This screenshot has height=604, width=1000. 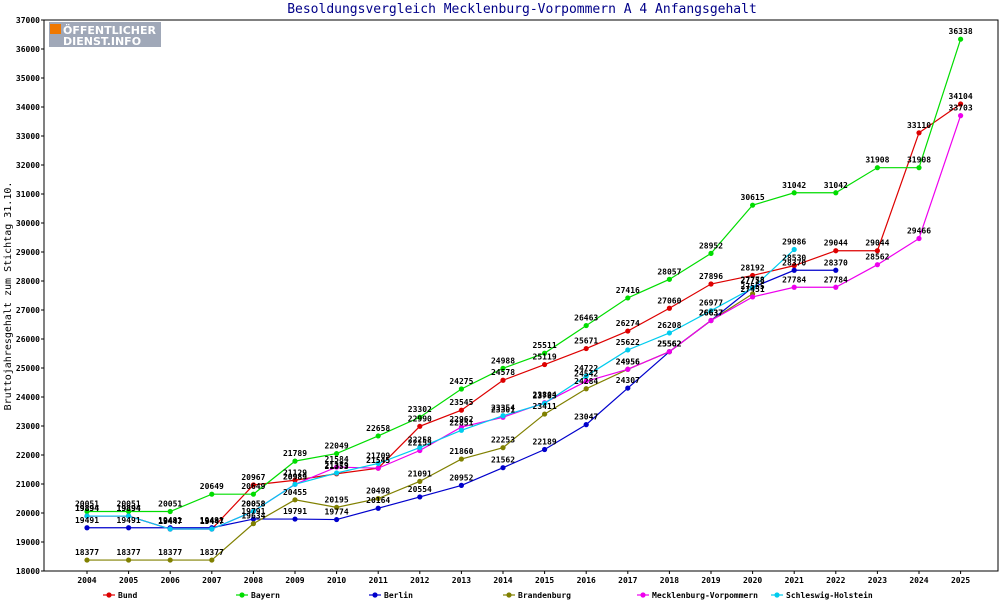 I want to click on data-label: 20498, so click(x=378, y=491).